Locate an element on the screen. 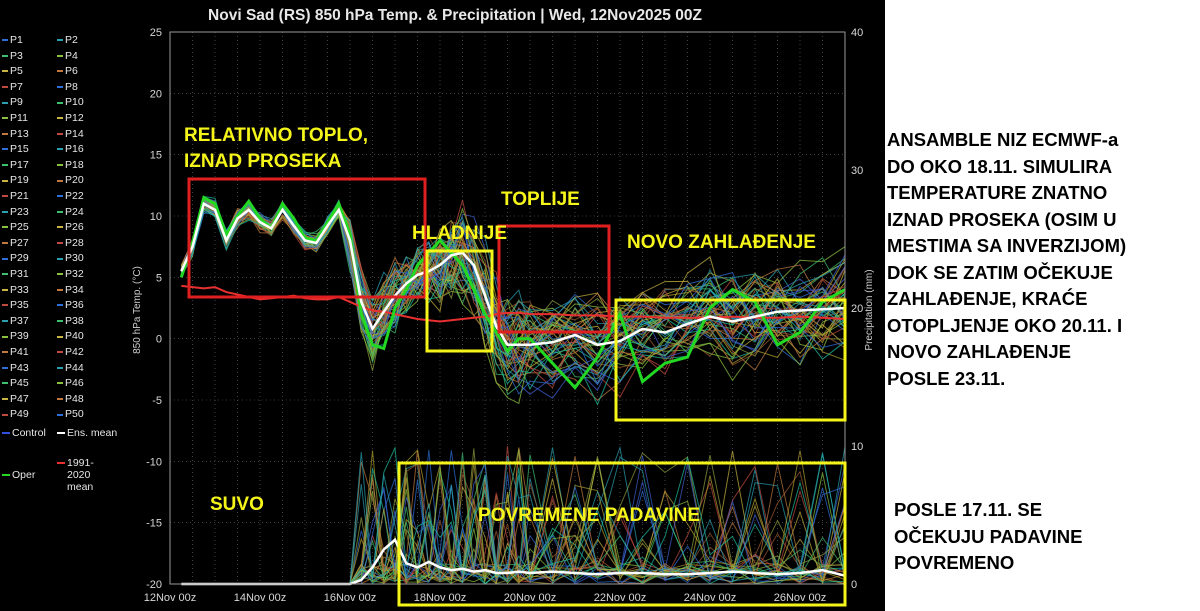  legend-label: P20 is located at coordinates (74, 180).